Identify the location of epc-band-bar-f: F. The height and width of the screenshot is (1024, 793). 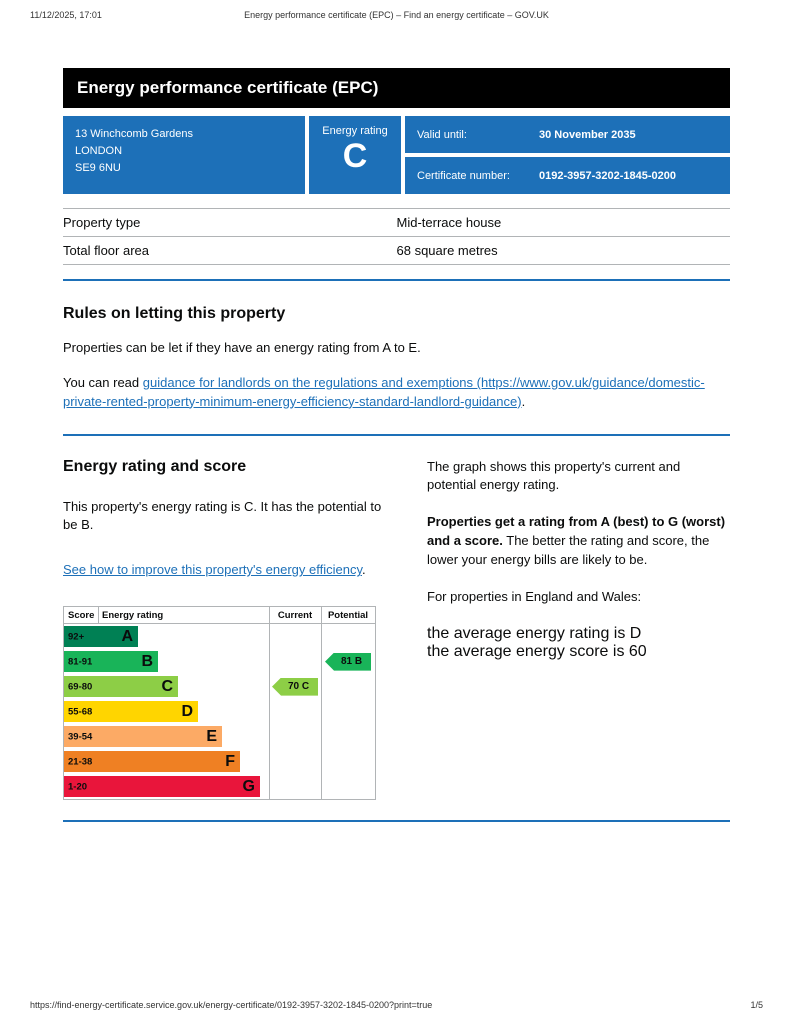
(152, 762).